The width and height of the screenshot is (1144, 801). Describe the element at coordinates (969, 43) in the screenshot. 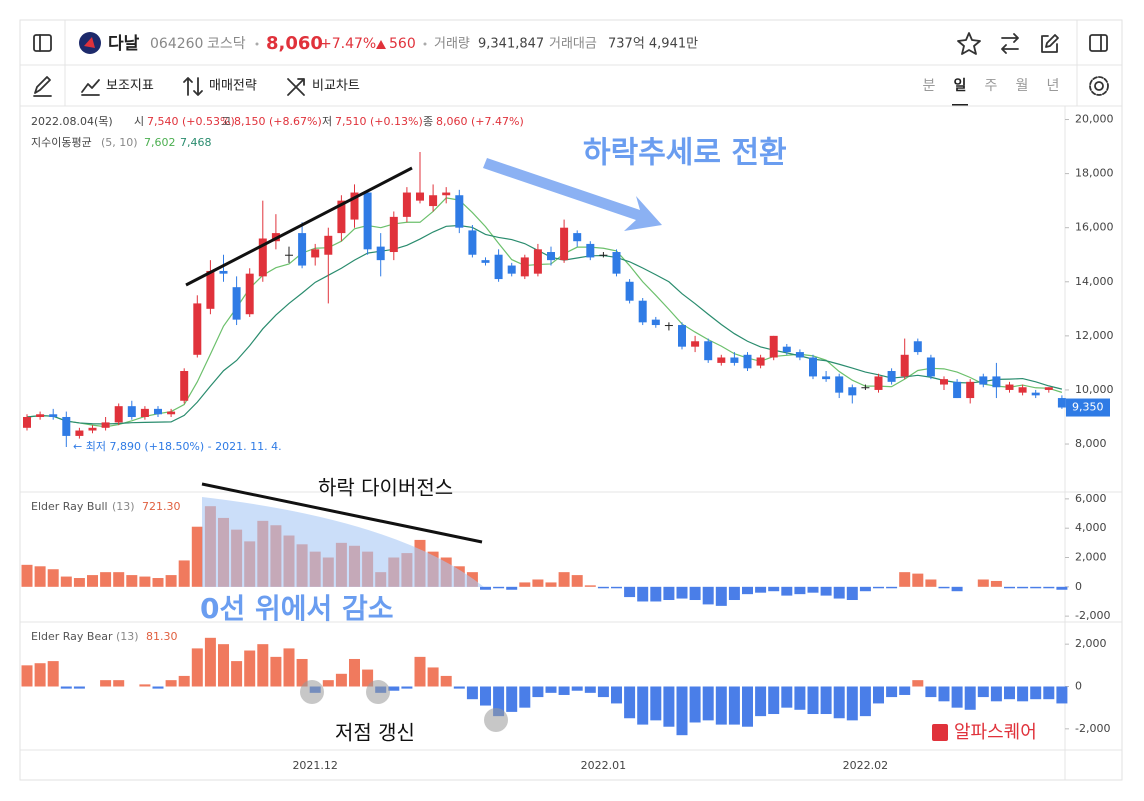

I see `favorite-button` at that location.